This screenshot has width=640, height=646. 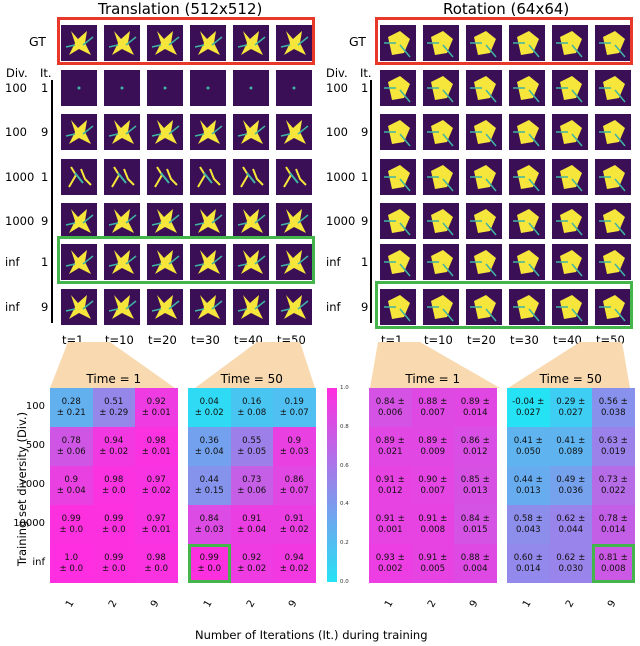 What do you see at coordinates (528, 563) in the screenshot?
I see `heatmap-cell: 0.60 ± 0.014` at bounding box center [528, 563].